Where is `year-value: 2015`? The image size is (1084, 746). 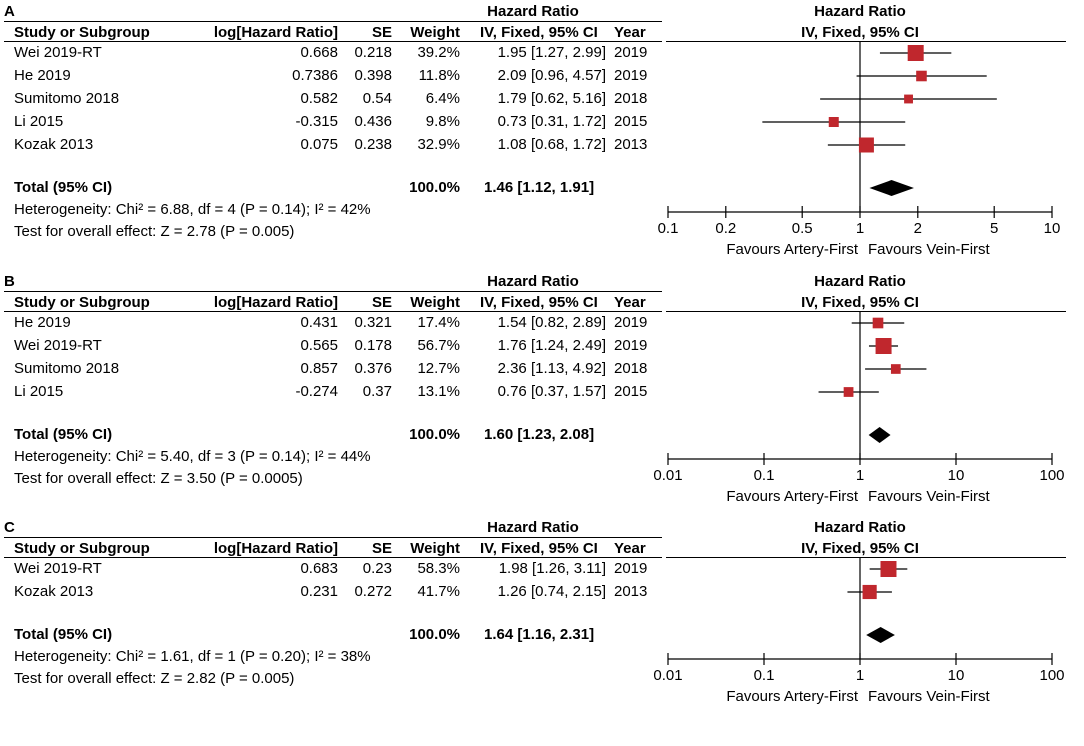
year-value: 2015 is located at coordinates (631, 121).